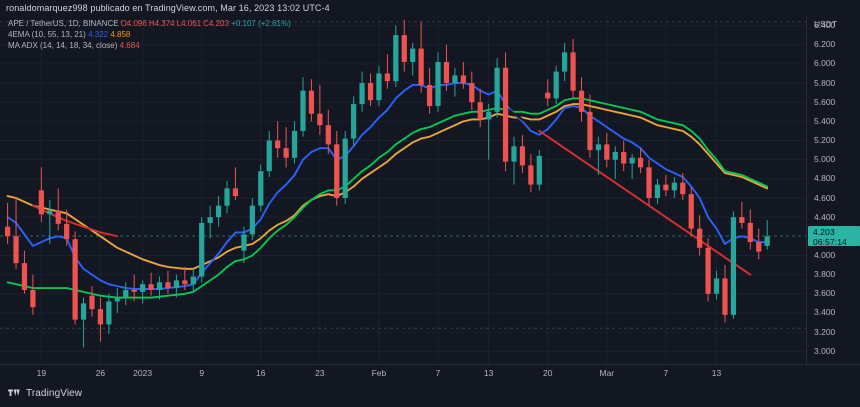 The height and width of the screenshot is (407, 860). What do you see at coordinates (379, 373) in the screenshot?
I see `time-tick: Feb` at bounding box center [379, 373].